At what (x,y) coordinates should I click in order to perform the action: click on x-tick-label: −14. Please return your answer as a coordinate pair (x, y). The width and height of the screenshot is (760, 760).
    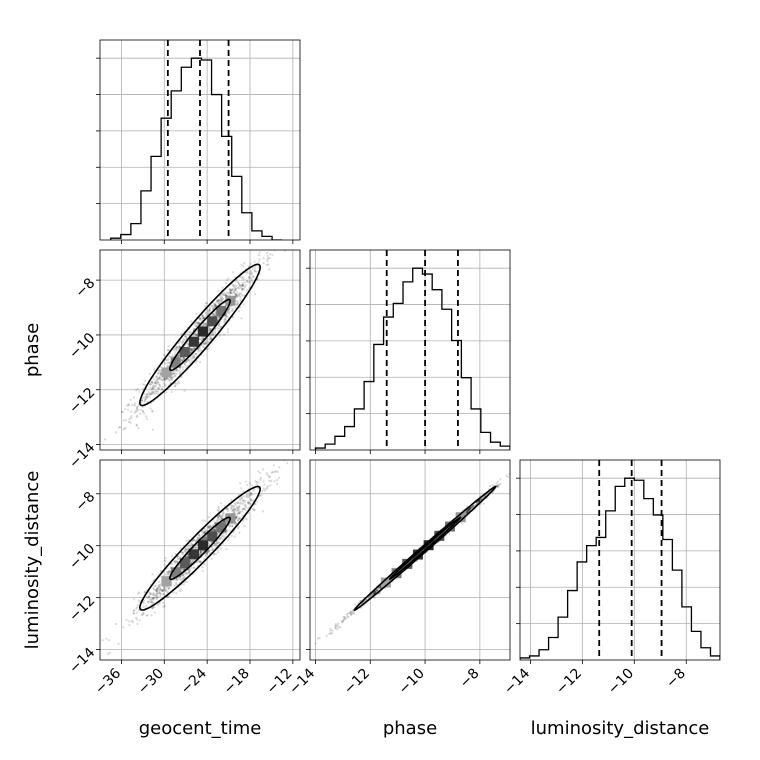
    Looking at the image, I should click on (517, 681).